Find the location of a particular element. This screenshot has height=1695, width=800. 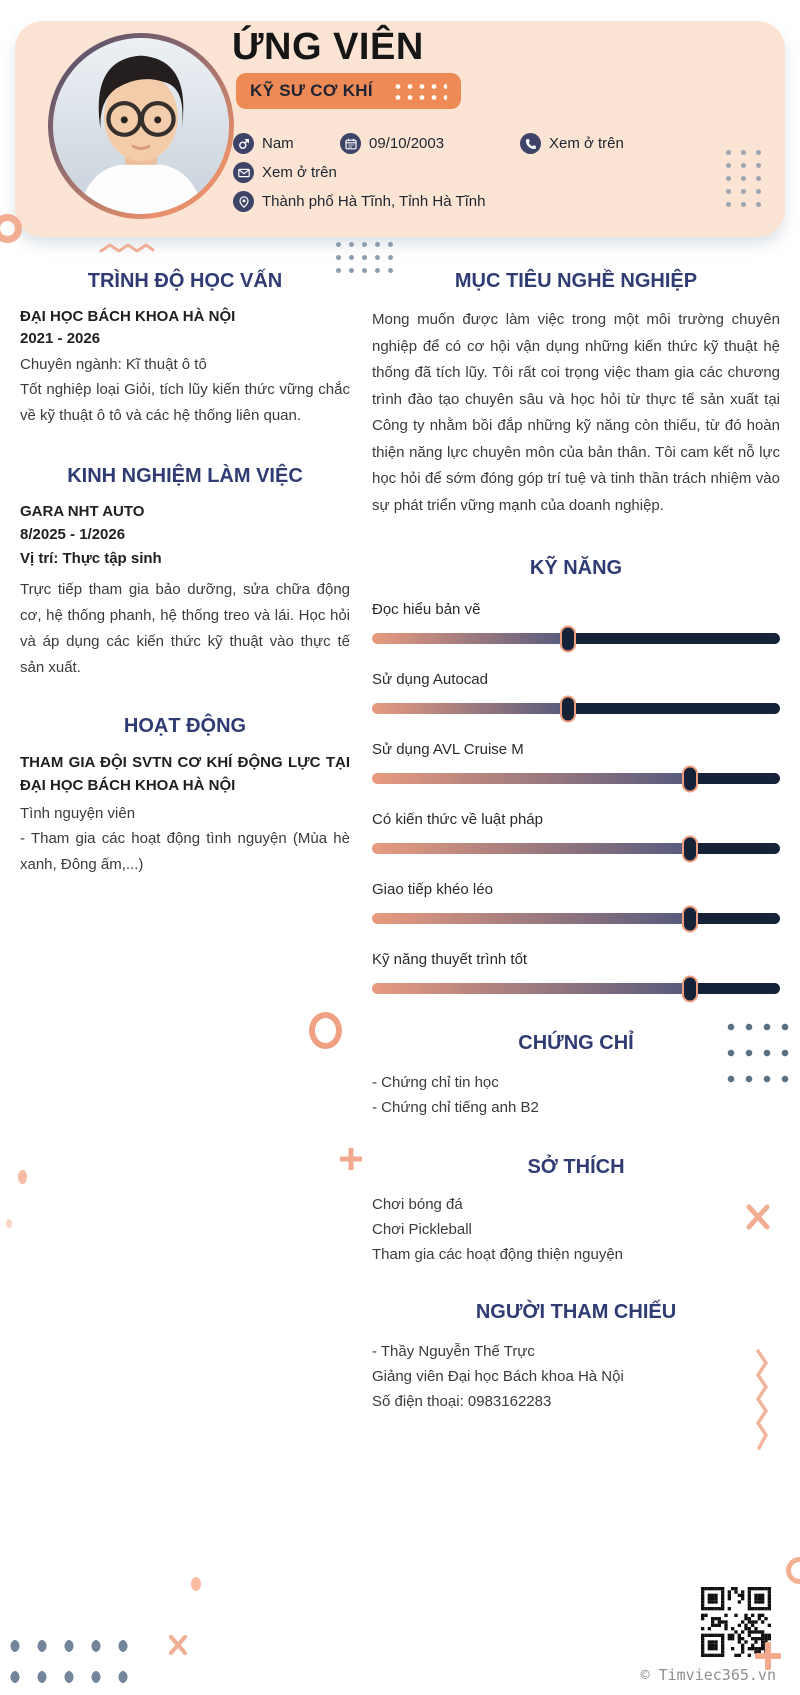

copyright-text: © Timviec365.vn is located at coordinates (708, 1675).